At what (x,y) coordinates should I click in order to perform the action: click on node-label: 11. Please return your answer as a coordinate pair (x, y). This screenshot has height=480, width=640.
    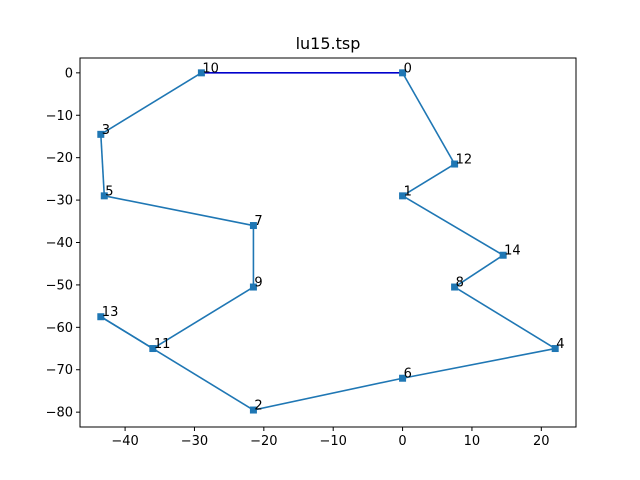
    Looking at the image, I should click on (162, 344).